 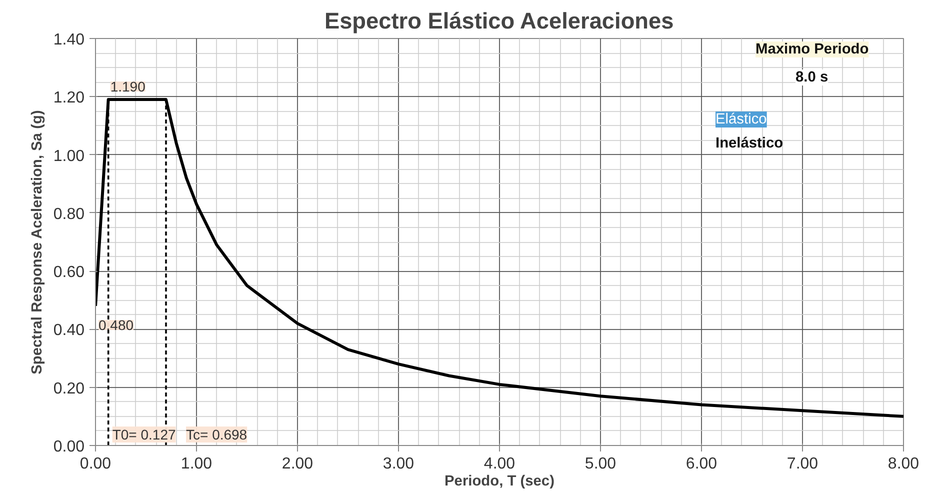 What do you see at coordinates (69, 389) in the screenshot?
I see `y-tick-label: 0.20` at bounding box center [69, 389].